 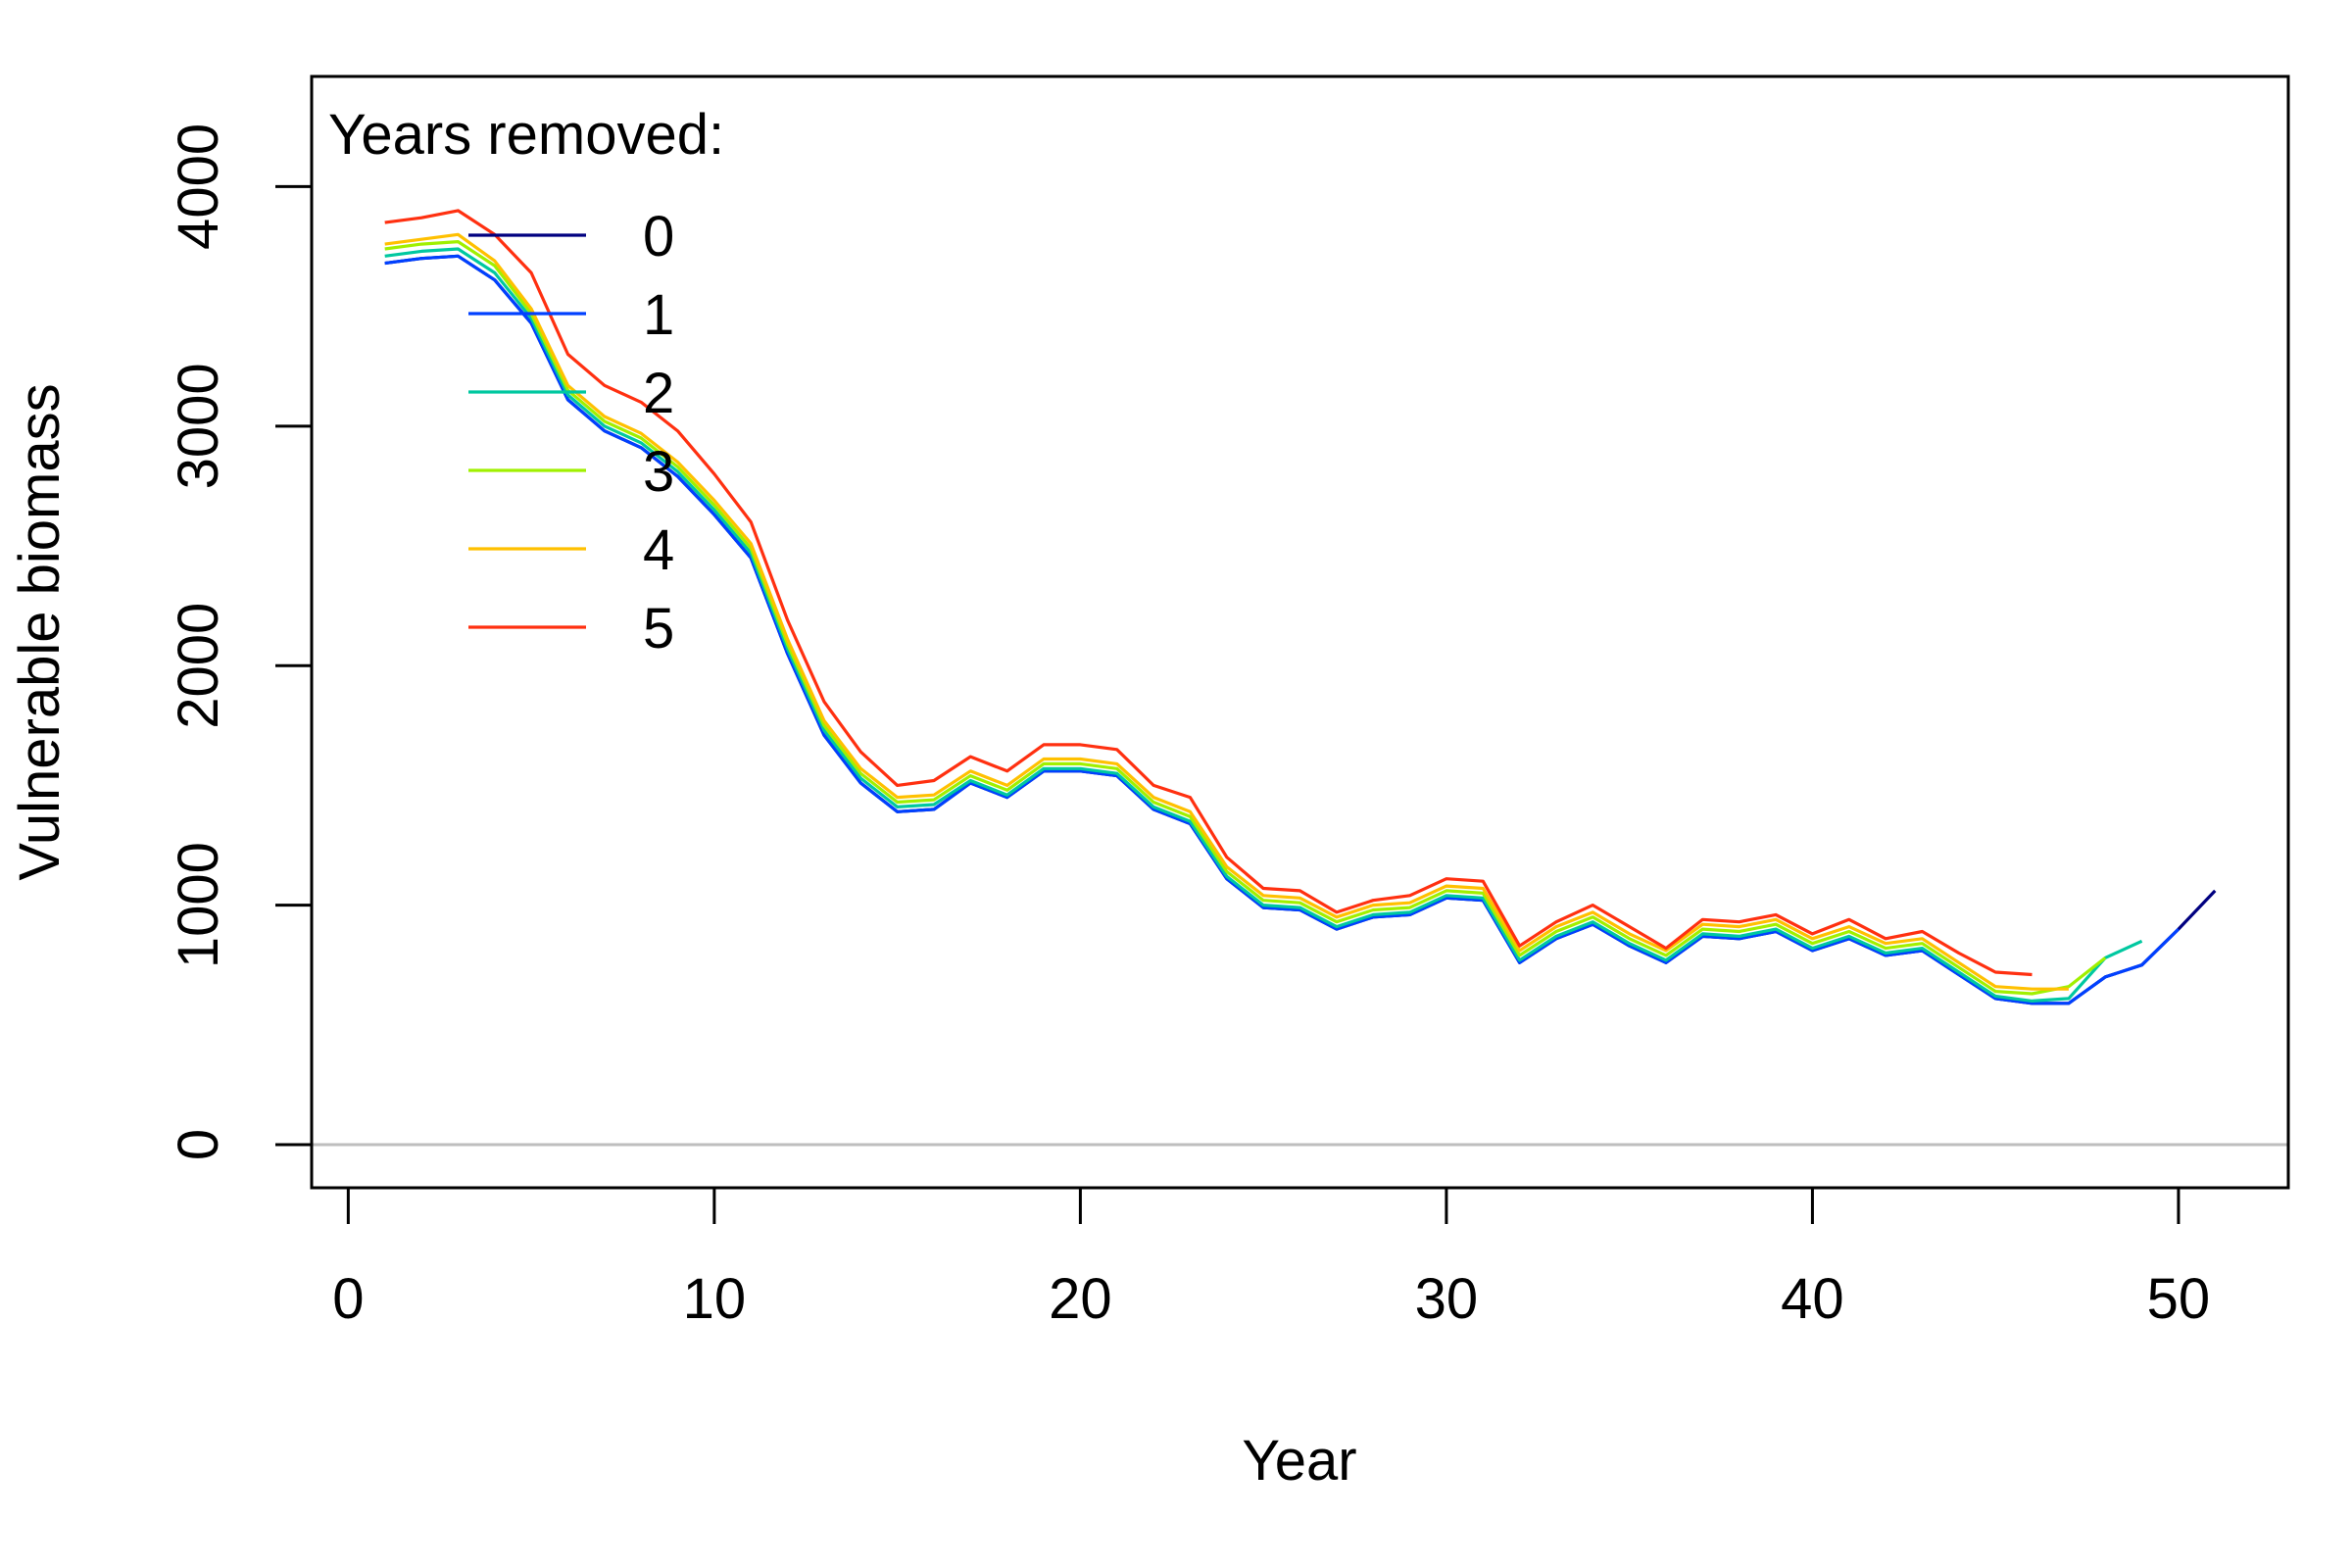 What do you see at coordinates (1080, 1299) in the screenshot?
I see `x-tick-label: 20` at bounding box center [1080, 1299].